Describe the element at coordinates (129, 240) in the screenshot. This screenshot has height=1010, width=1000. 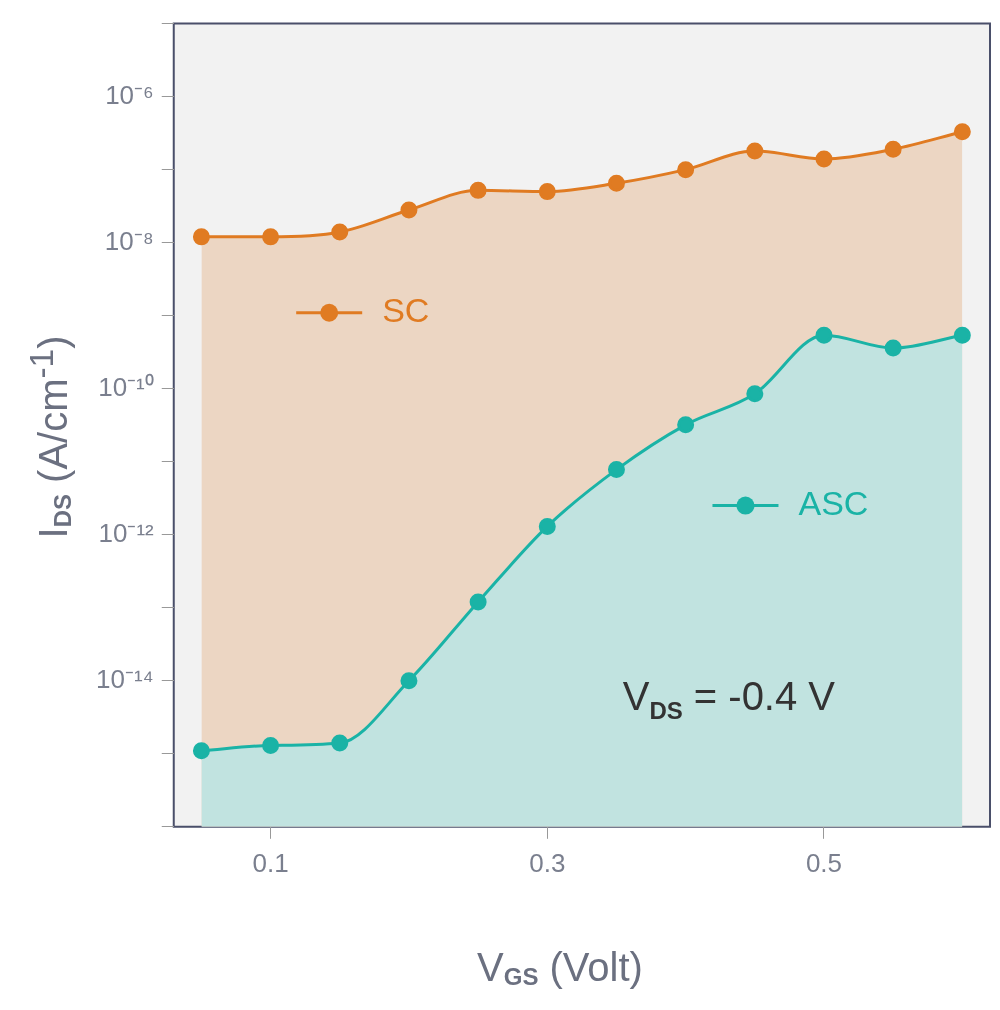
I see `y-tick-label: 10⁻⁸` at that location.